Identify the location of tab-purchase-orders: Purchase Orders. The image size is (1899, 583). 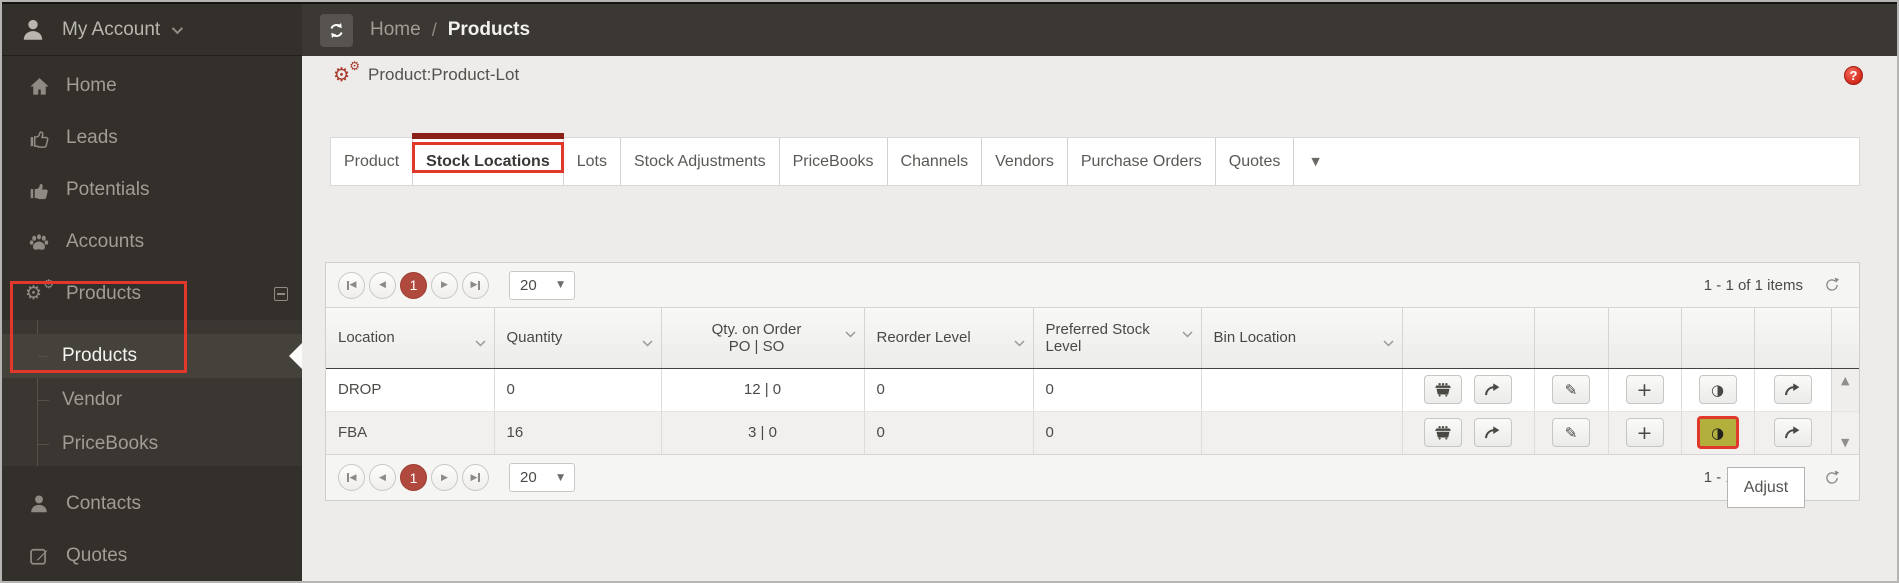
(1142, 161).